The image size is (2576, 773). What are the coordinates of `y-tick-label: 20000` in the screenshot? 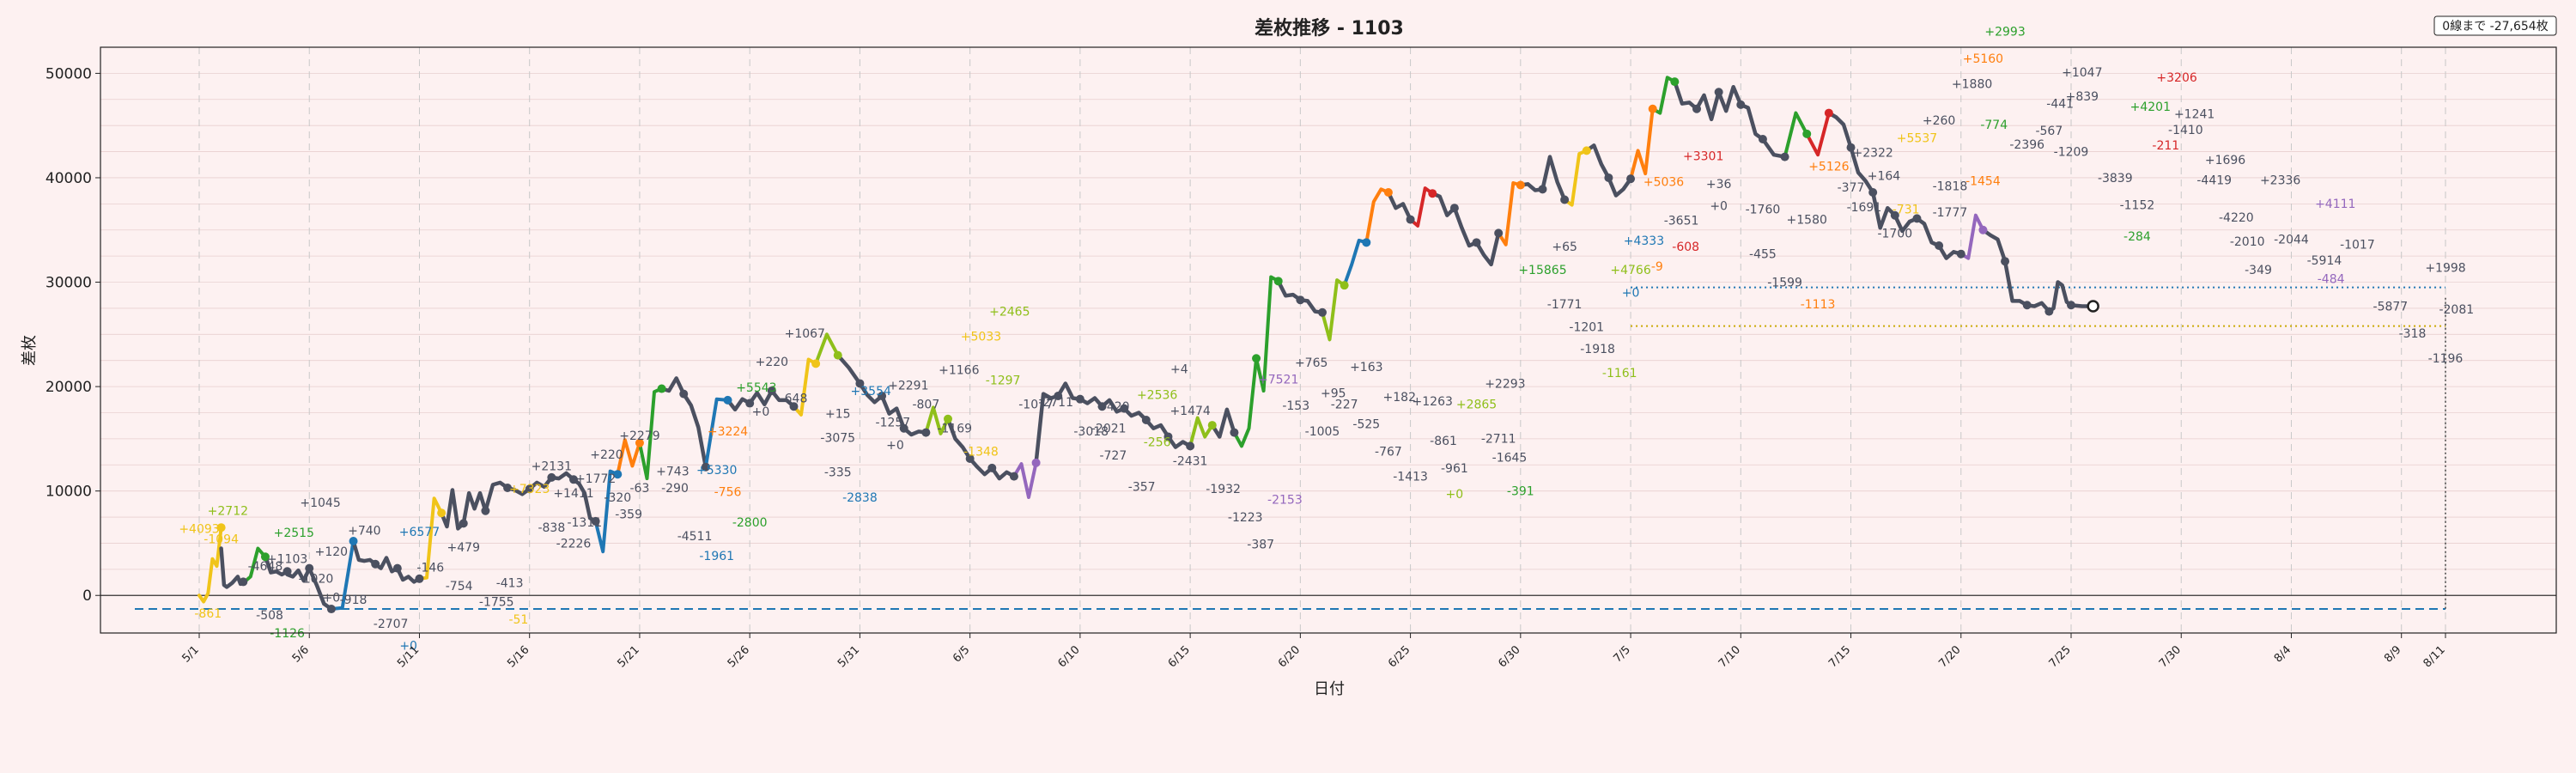 It's located at (69, 387).